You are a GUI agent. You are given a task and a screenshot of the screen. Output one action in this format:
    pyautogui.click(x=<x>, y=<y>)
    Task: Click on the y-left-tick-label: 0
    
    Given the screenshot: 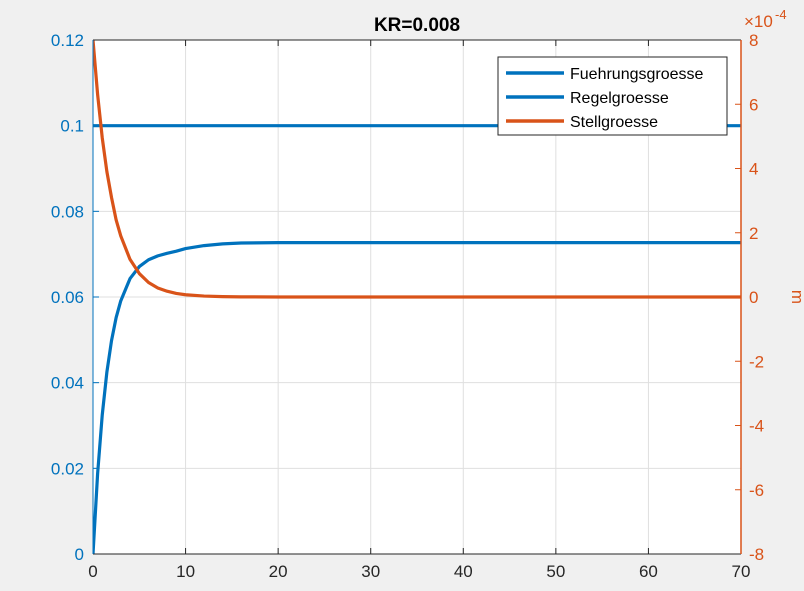 What is the action you would take?
    pyautogui.click(x=79, y=554)
    